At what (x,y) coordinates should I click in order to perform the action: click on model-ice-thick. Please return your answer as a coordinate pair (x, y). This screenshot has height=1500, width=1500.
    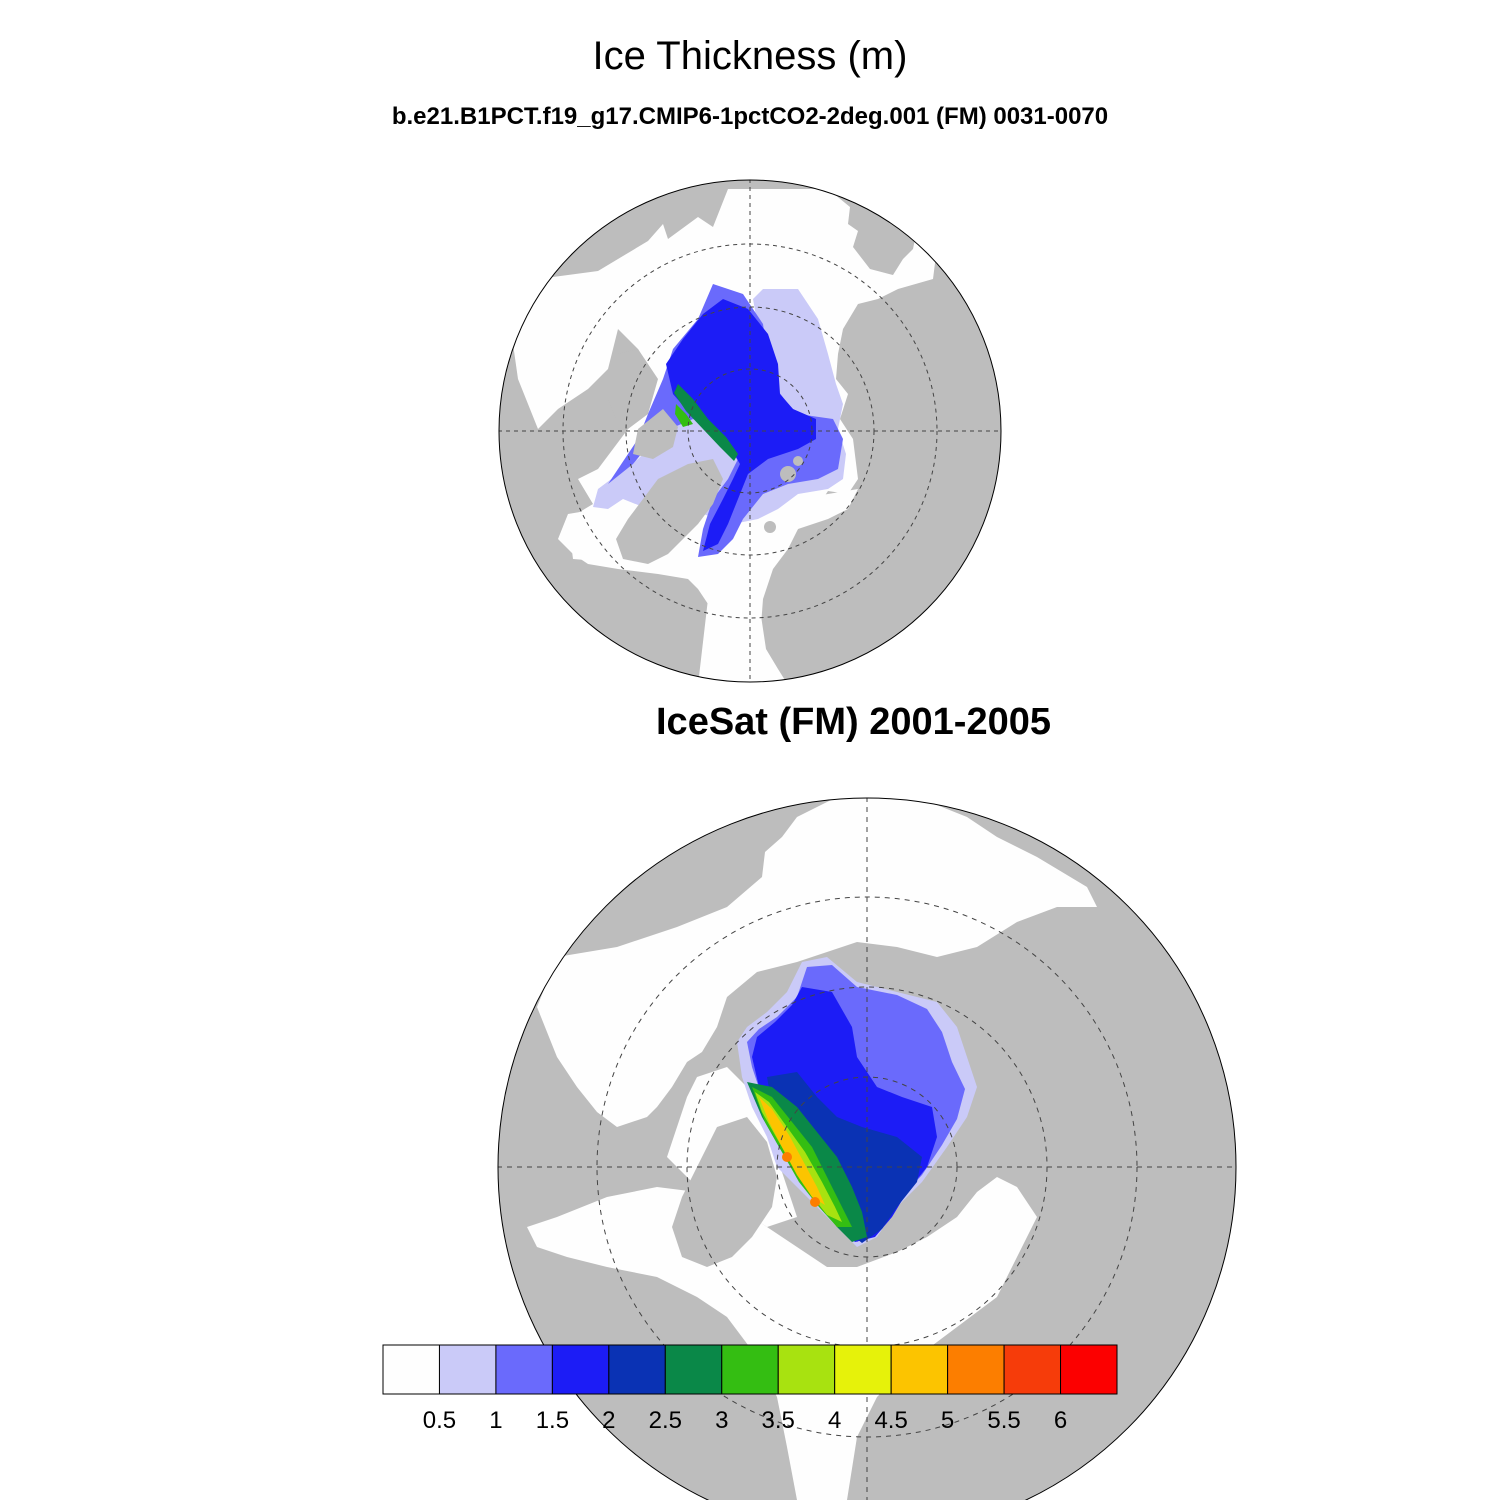
    Looking at the image, I should click on (741, 425).